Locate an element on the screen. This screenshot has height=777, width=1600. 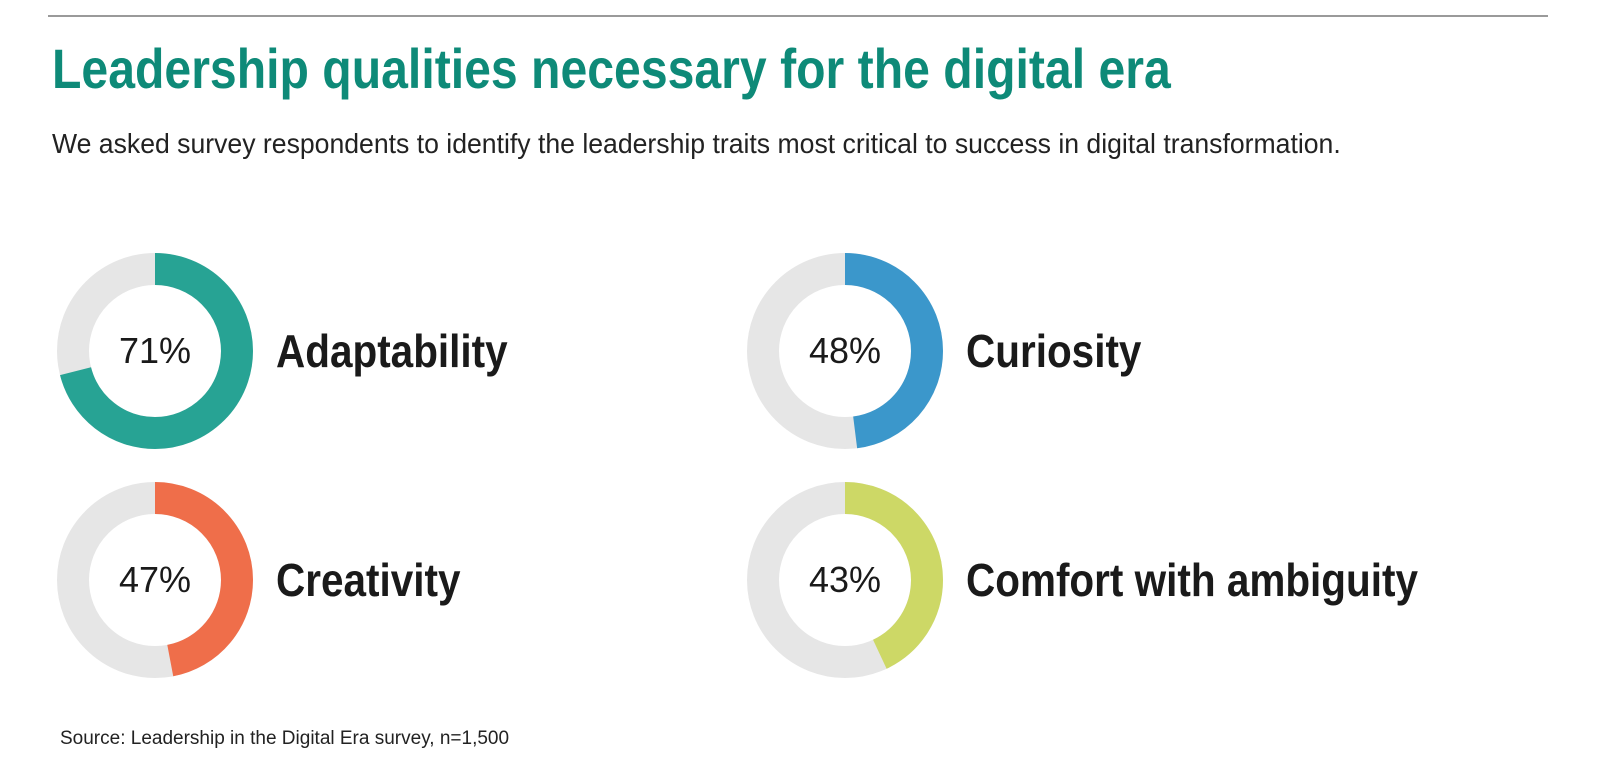
donut-card-adaptability: 71% Adaptability is located at coordinates (400, 351).